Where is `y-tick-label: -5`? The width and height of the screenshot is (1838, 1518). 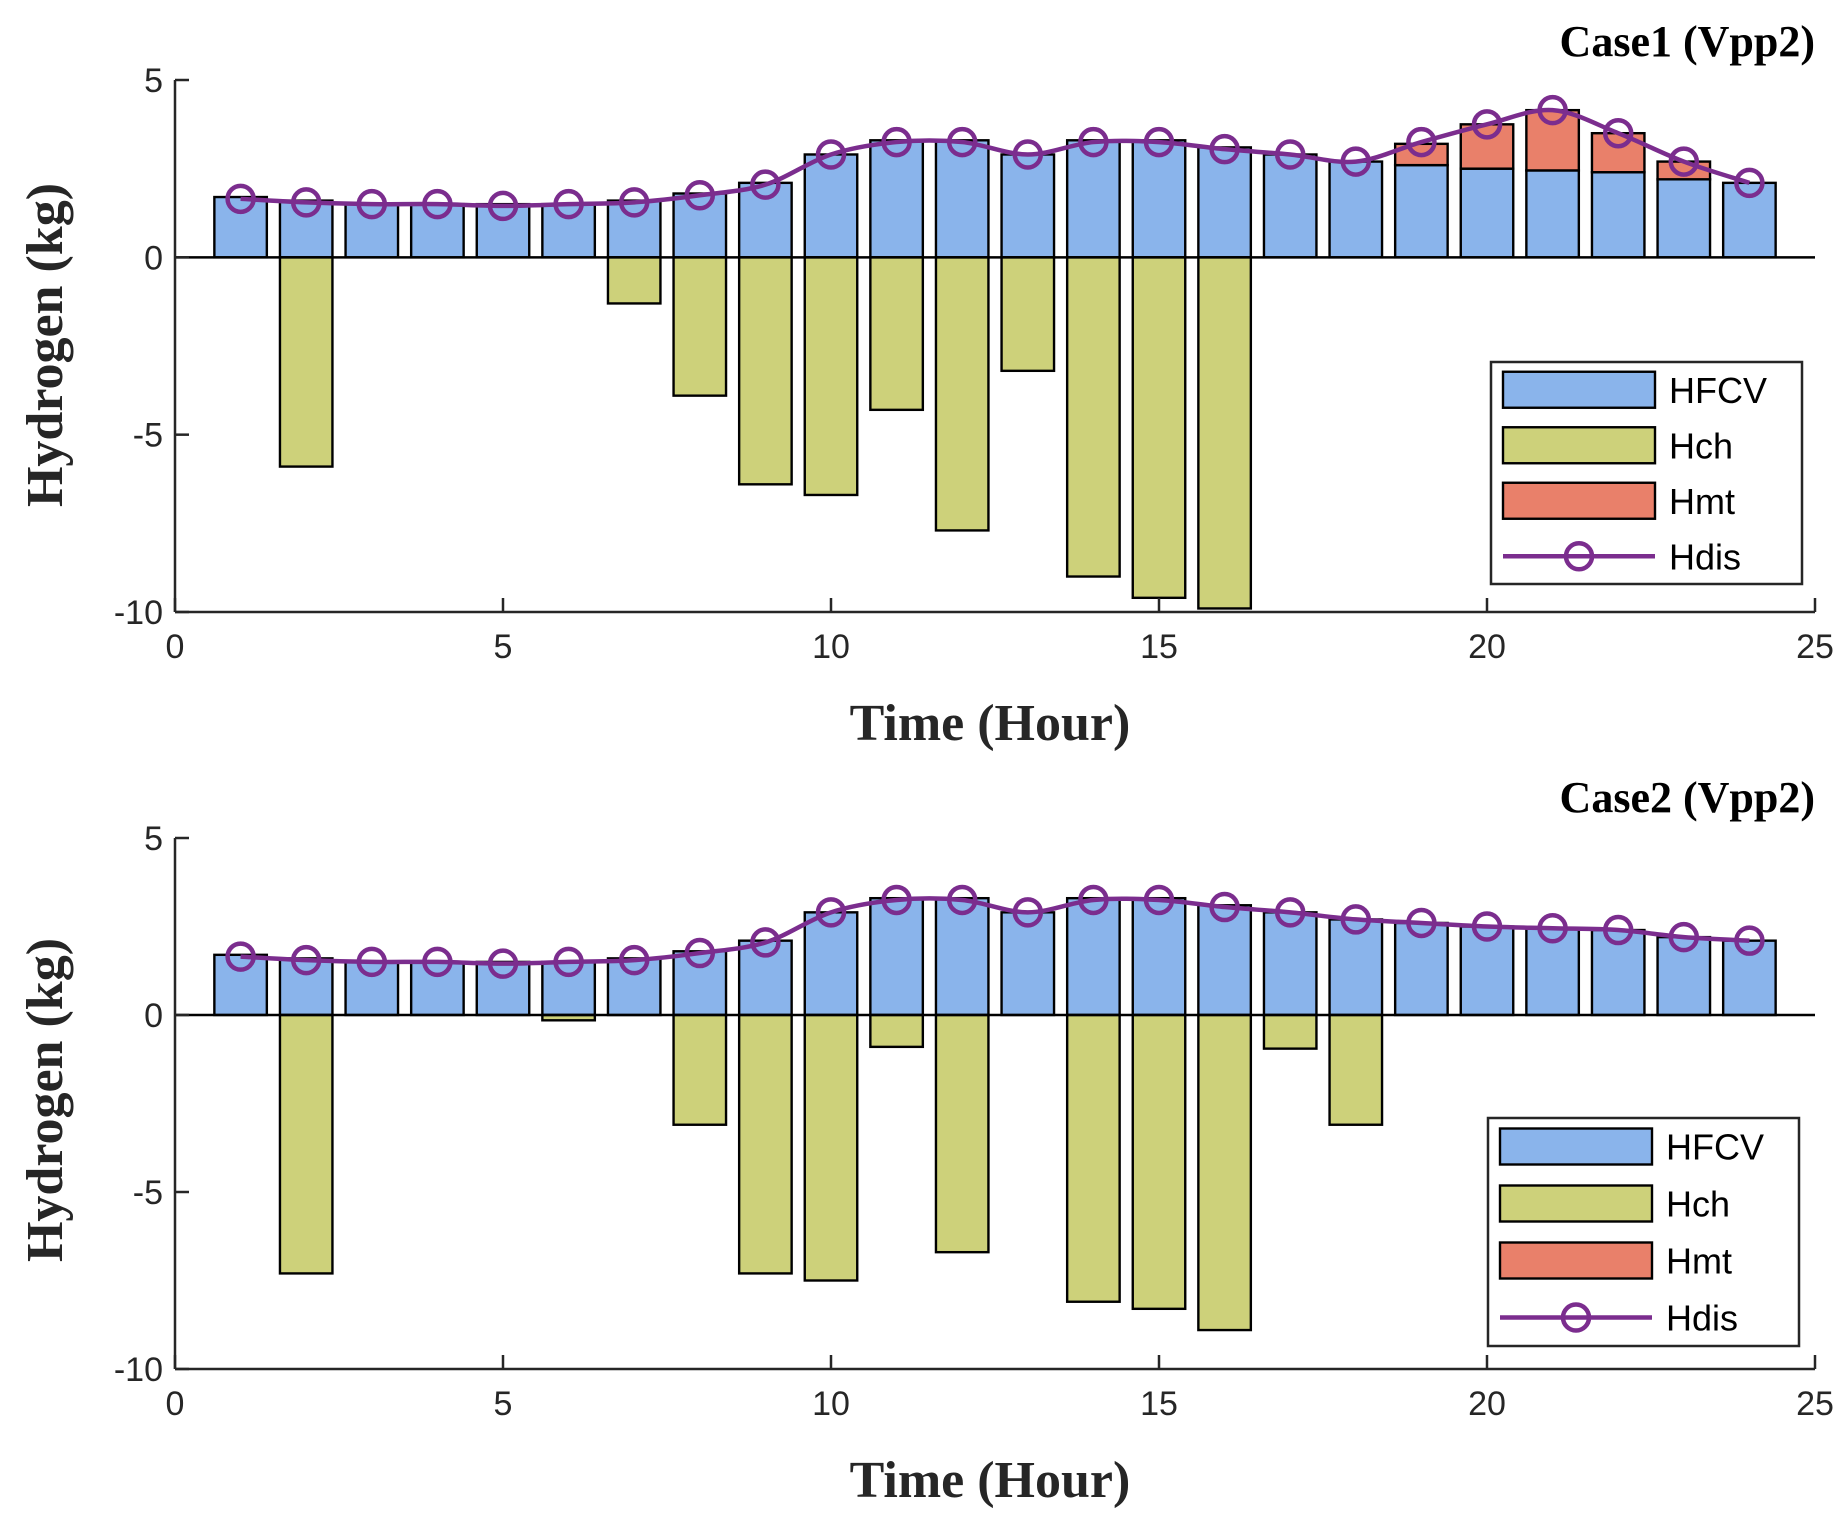
y-tick-label: -5 is located at coordinates (148, 436).